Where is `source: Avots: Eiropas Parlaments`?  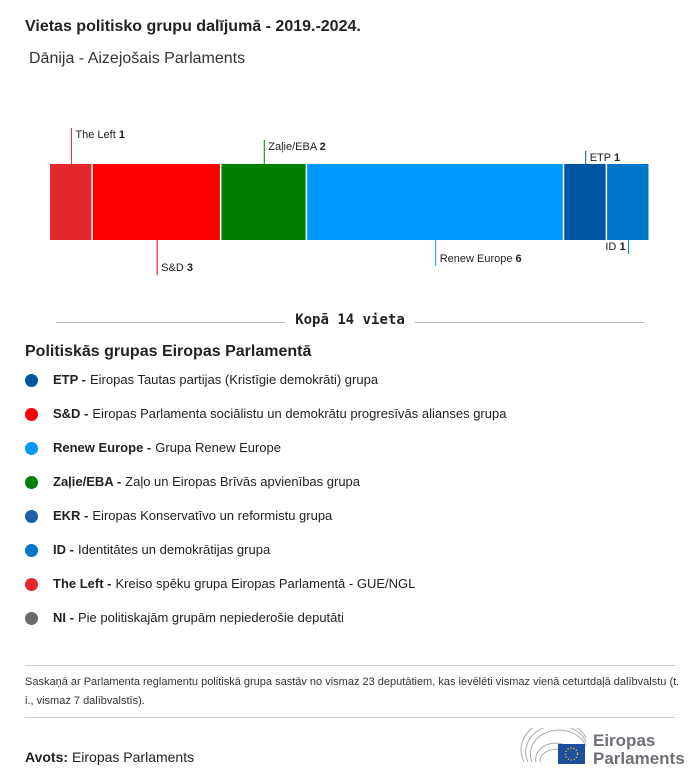
source: Avots: Eiropas Parlaments is located at coordinates (109, 757).